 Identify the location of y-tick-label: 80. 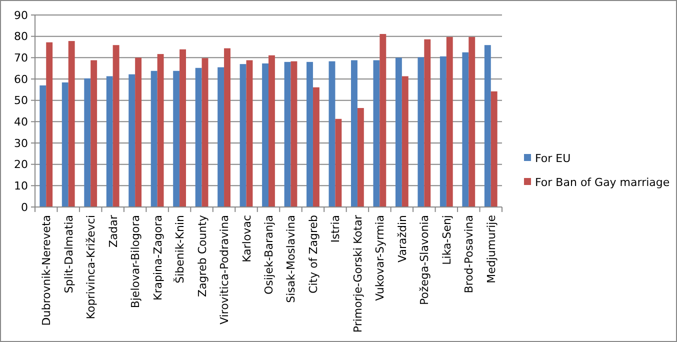
(21, 37).